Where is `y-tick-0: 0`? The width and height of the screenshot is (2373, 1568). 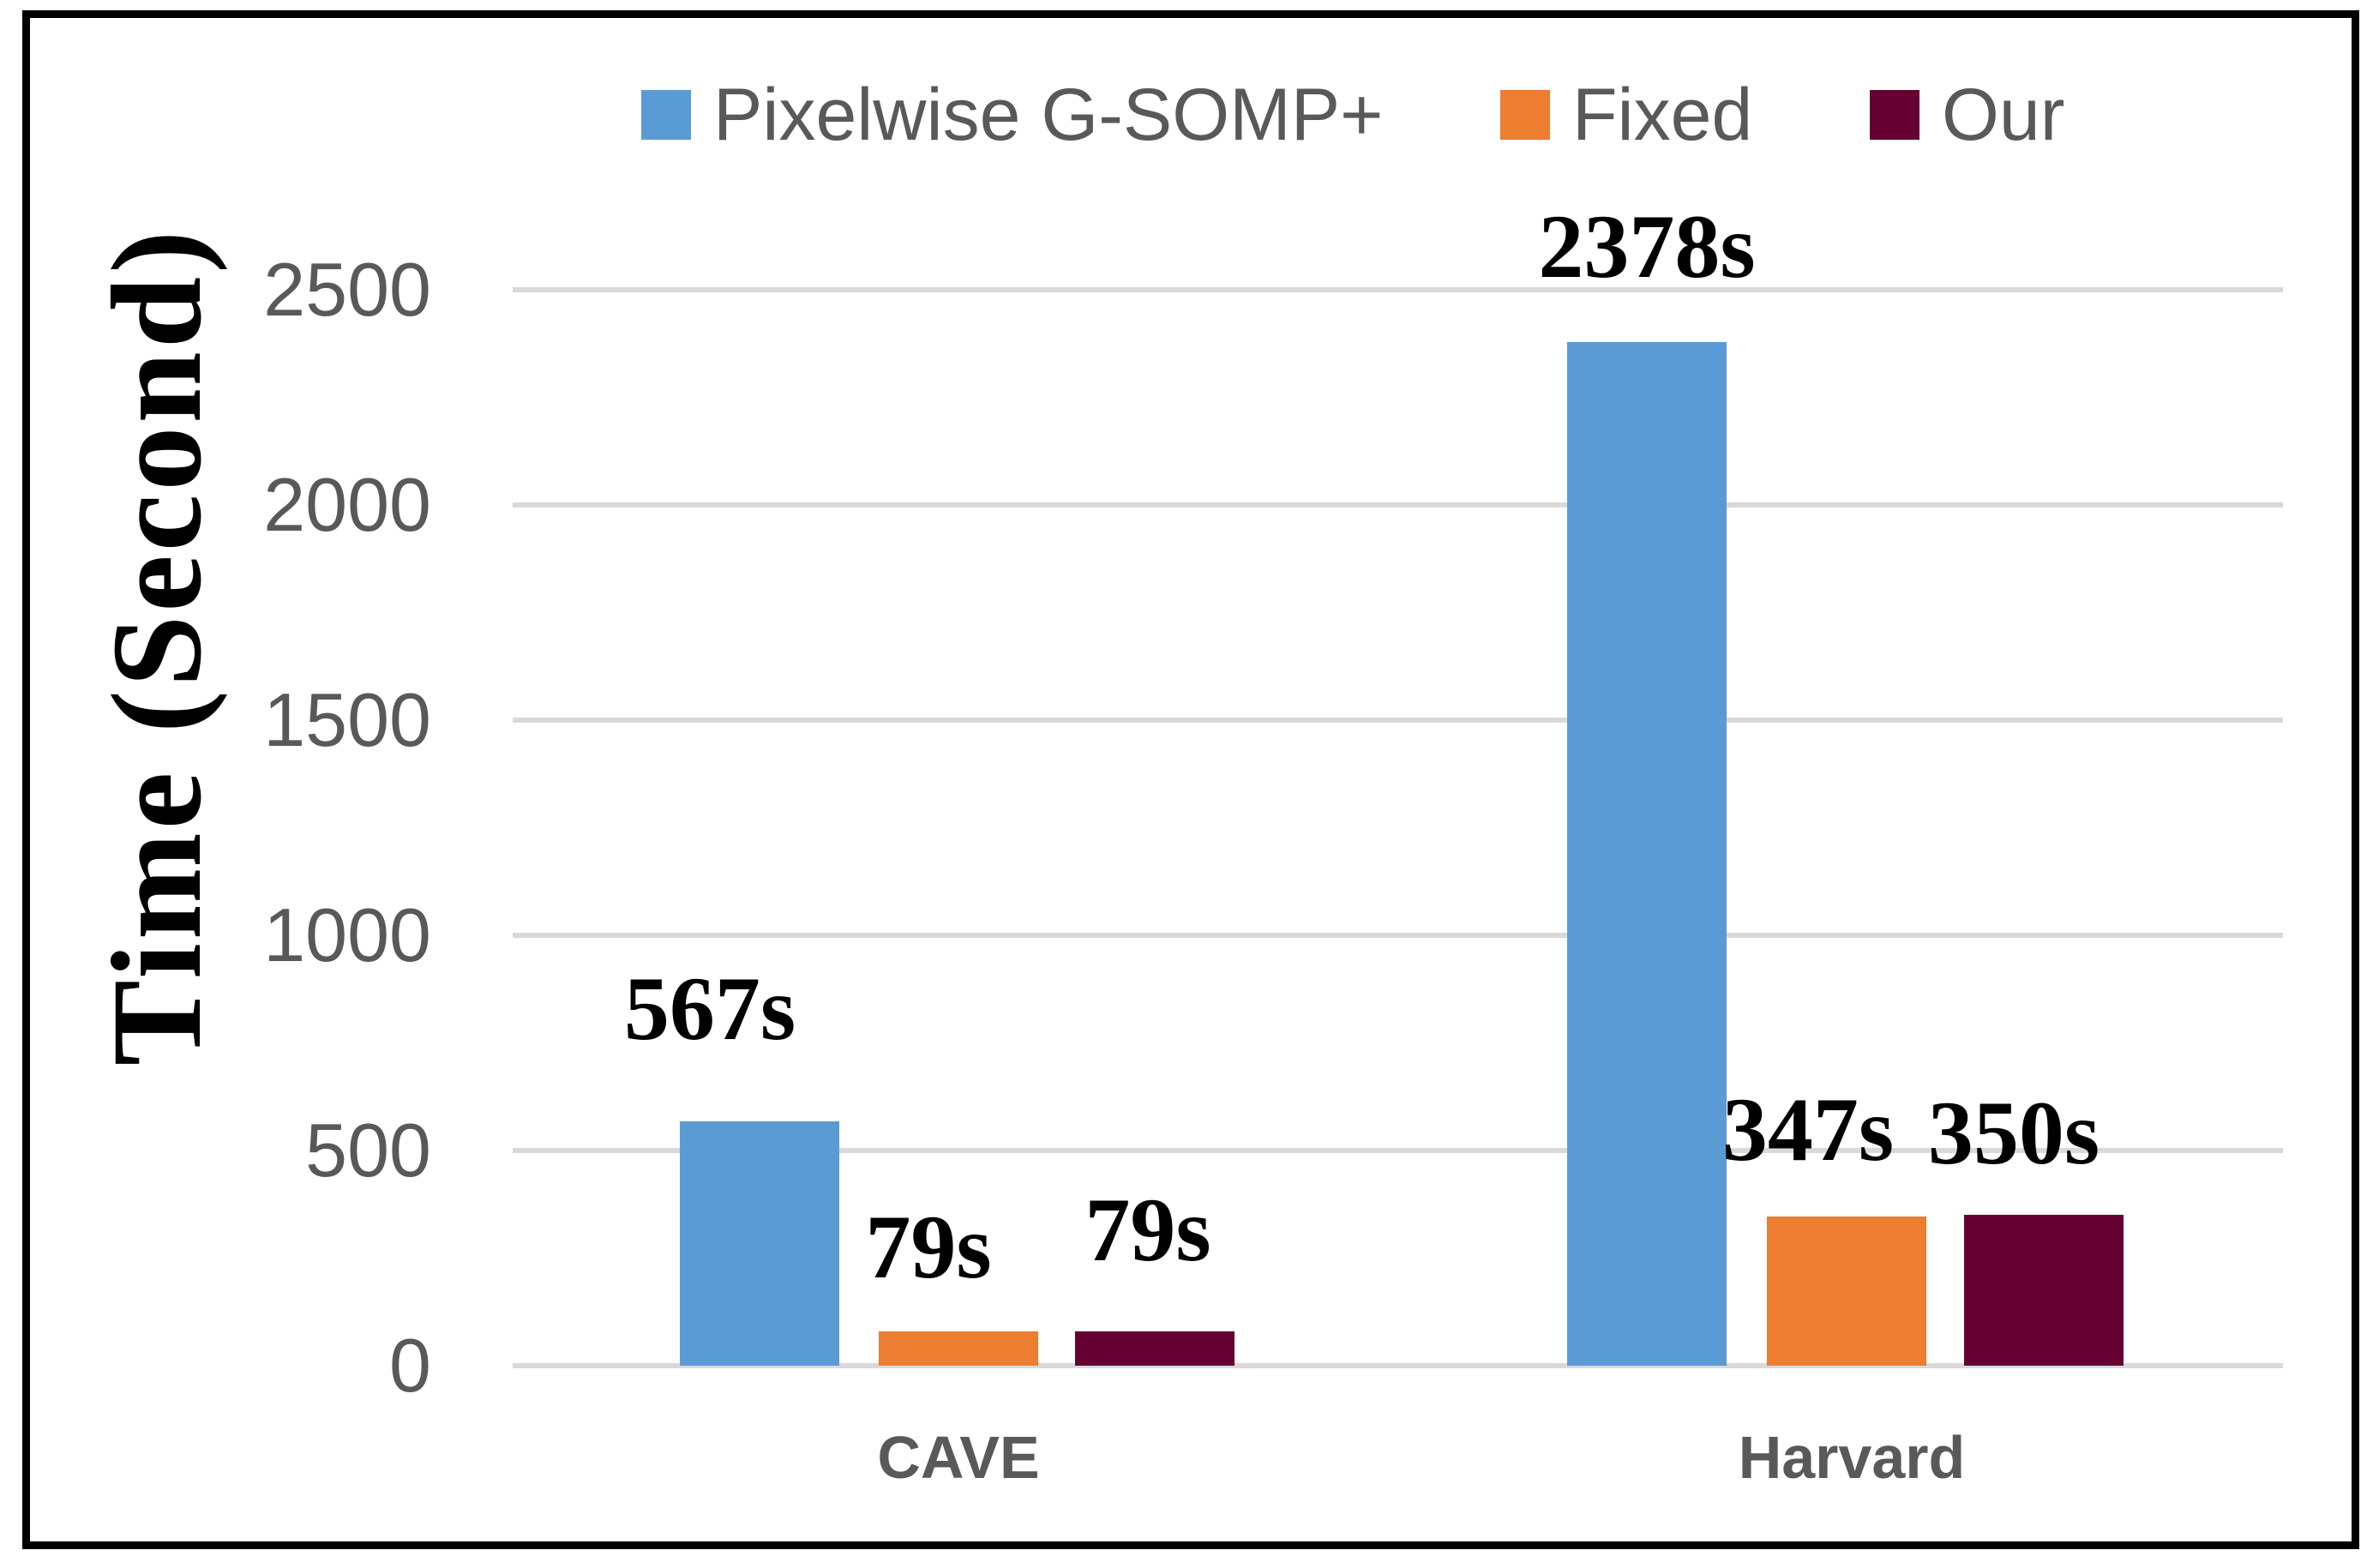
y-tick-0: 0 is located at coordinates (410, 1365).